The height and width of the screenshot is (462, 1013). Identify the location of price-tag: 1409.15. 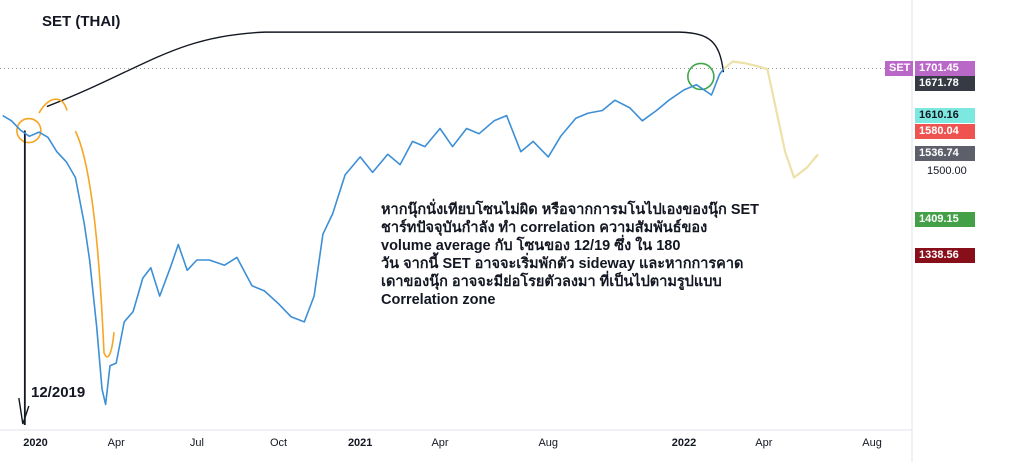
(945, 219).